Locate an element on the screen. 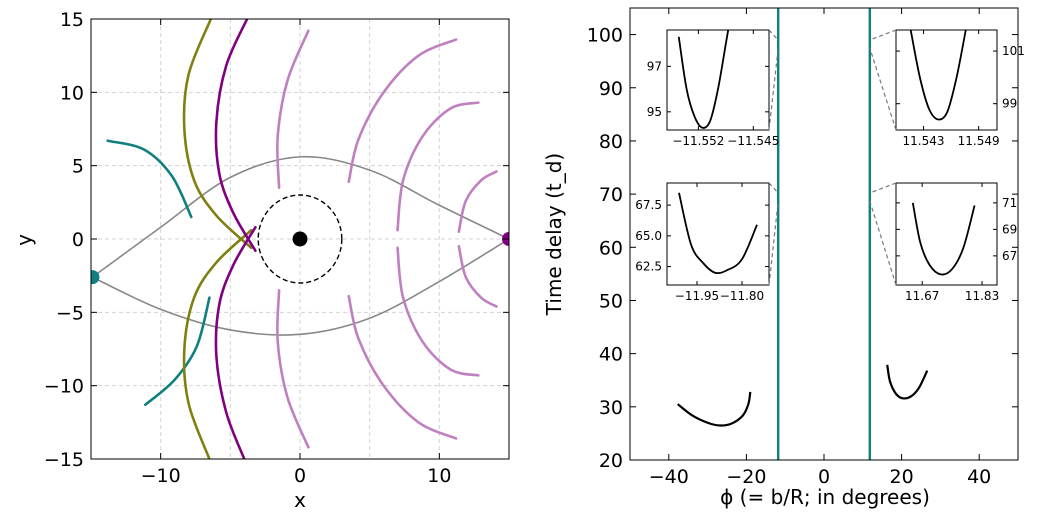  right-xtick-label: −40 is located at coordinates (669, 477).